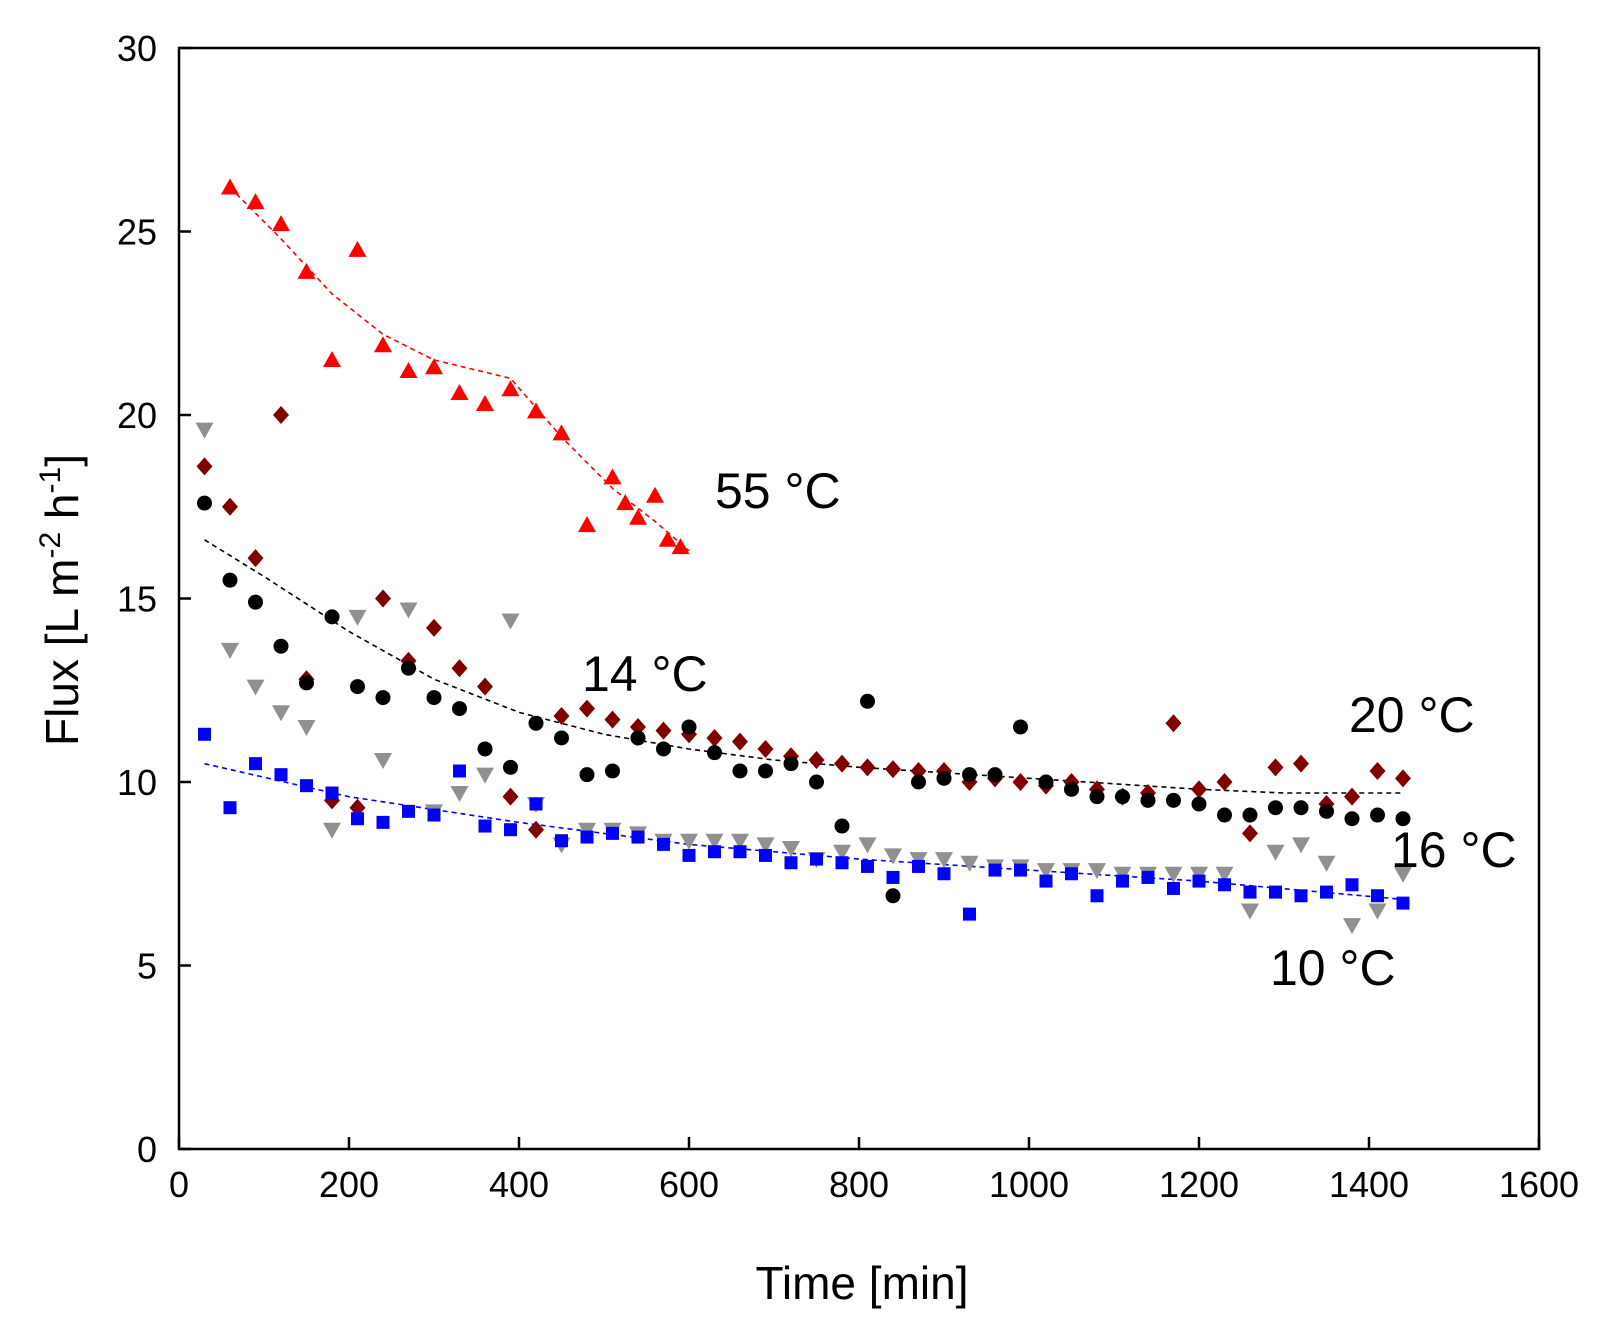 This screenshot has height=1325, width=1606. I want to click on y-axis-label-sup-h: -1, so click(50, 480).